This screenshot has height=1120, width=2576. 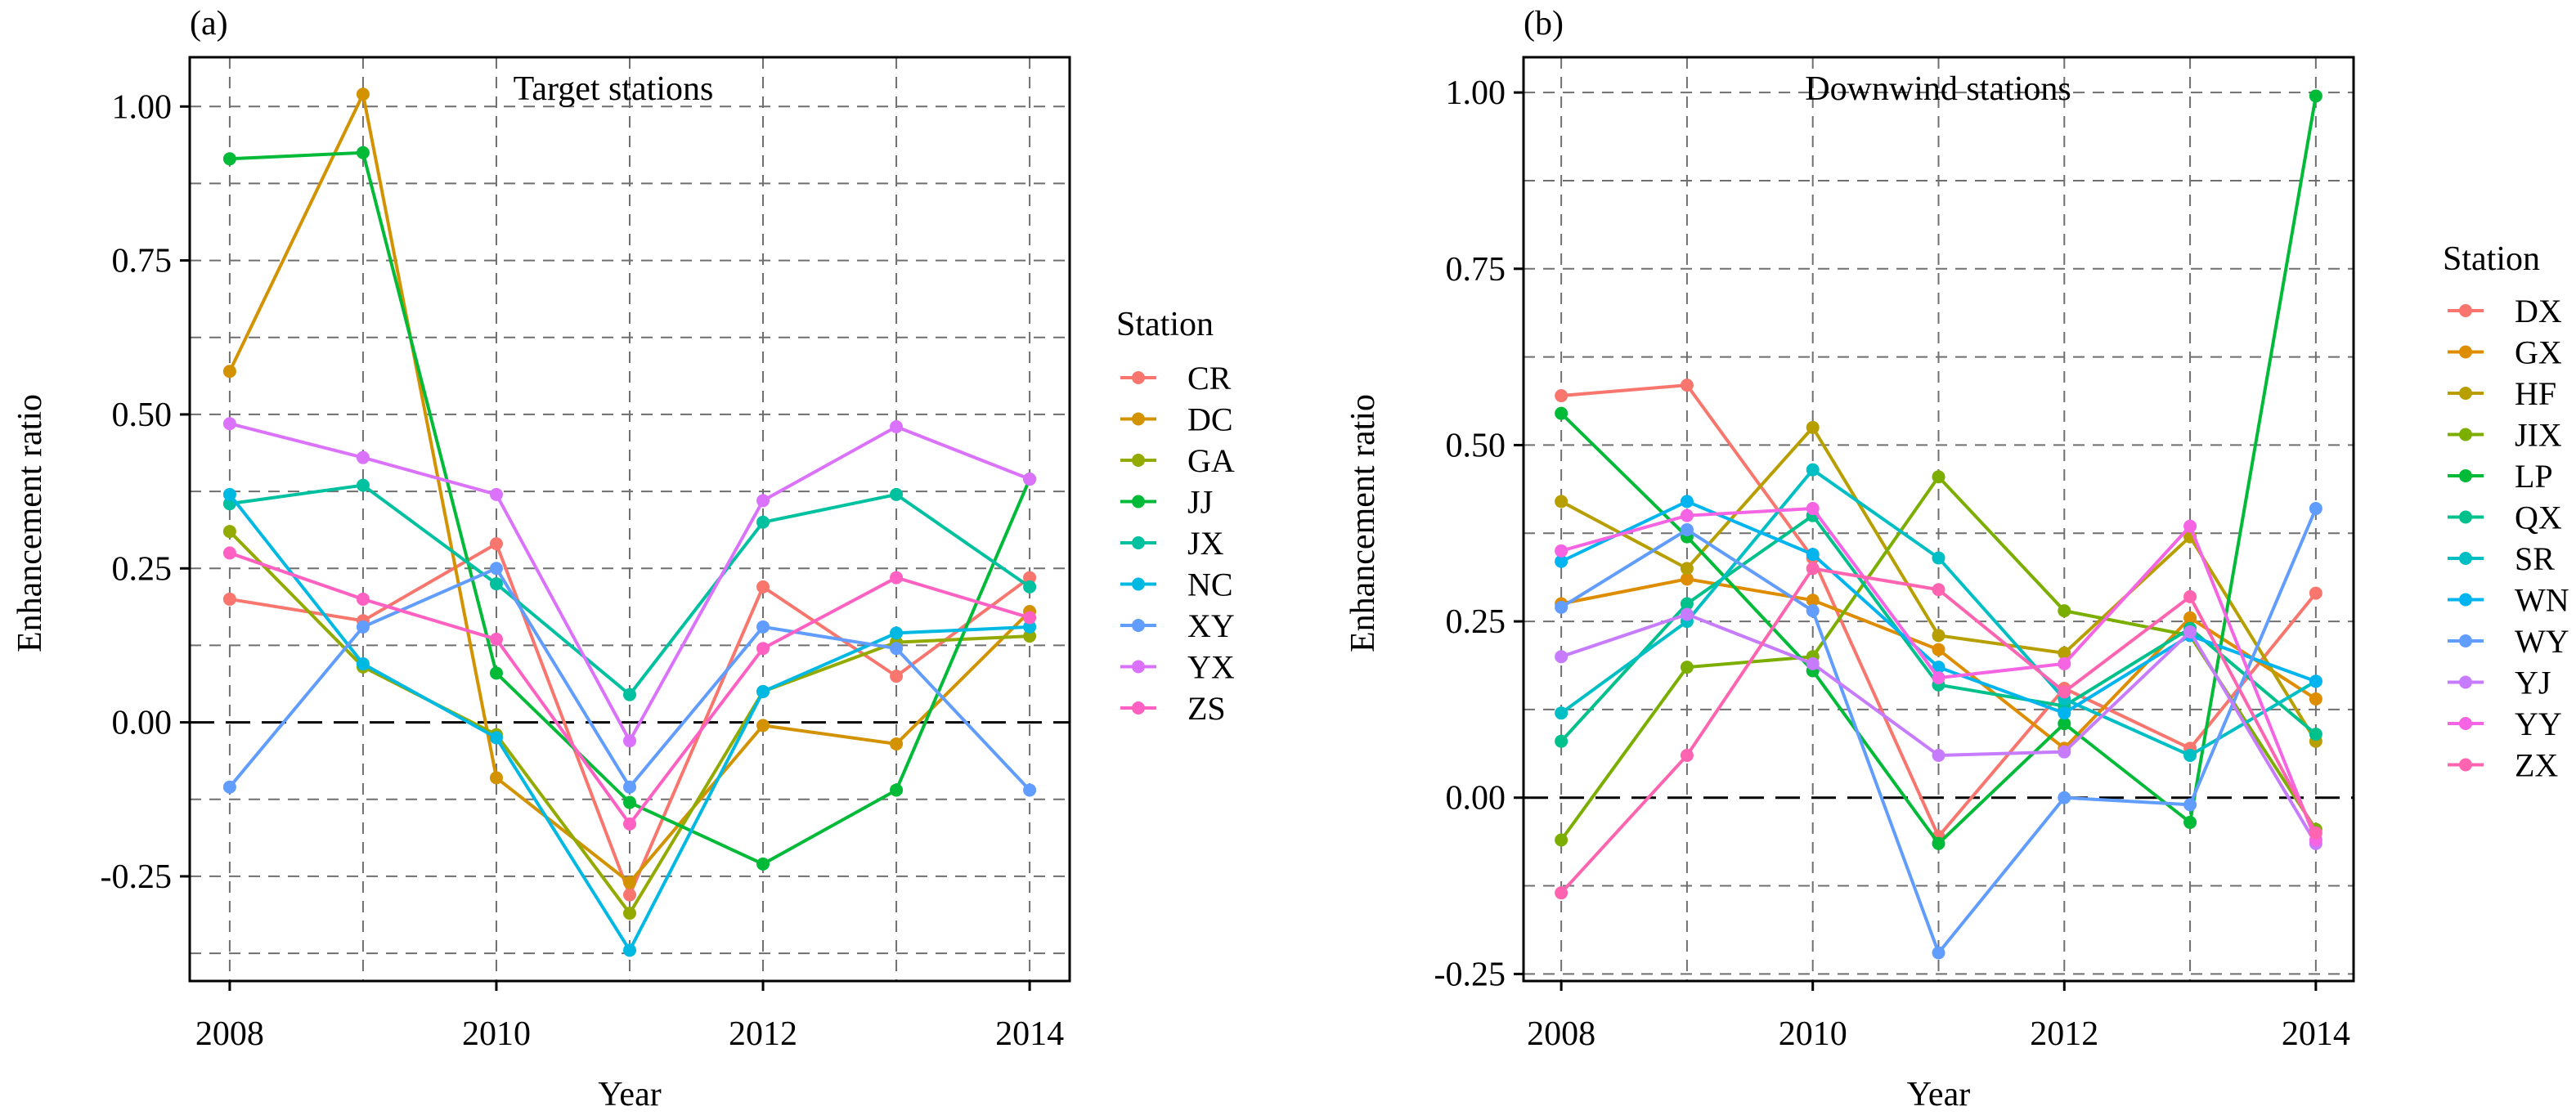 What do you see at coordinates (1211, 625) in the screenshot?
I see `legend-label: XY` at bounding box center [1211, 625].